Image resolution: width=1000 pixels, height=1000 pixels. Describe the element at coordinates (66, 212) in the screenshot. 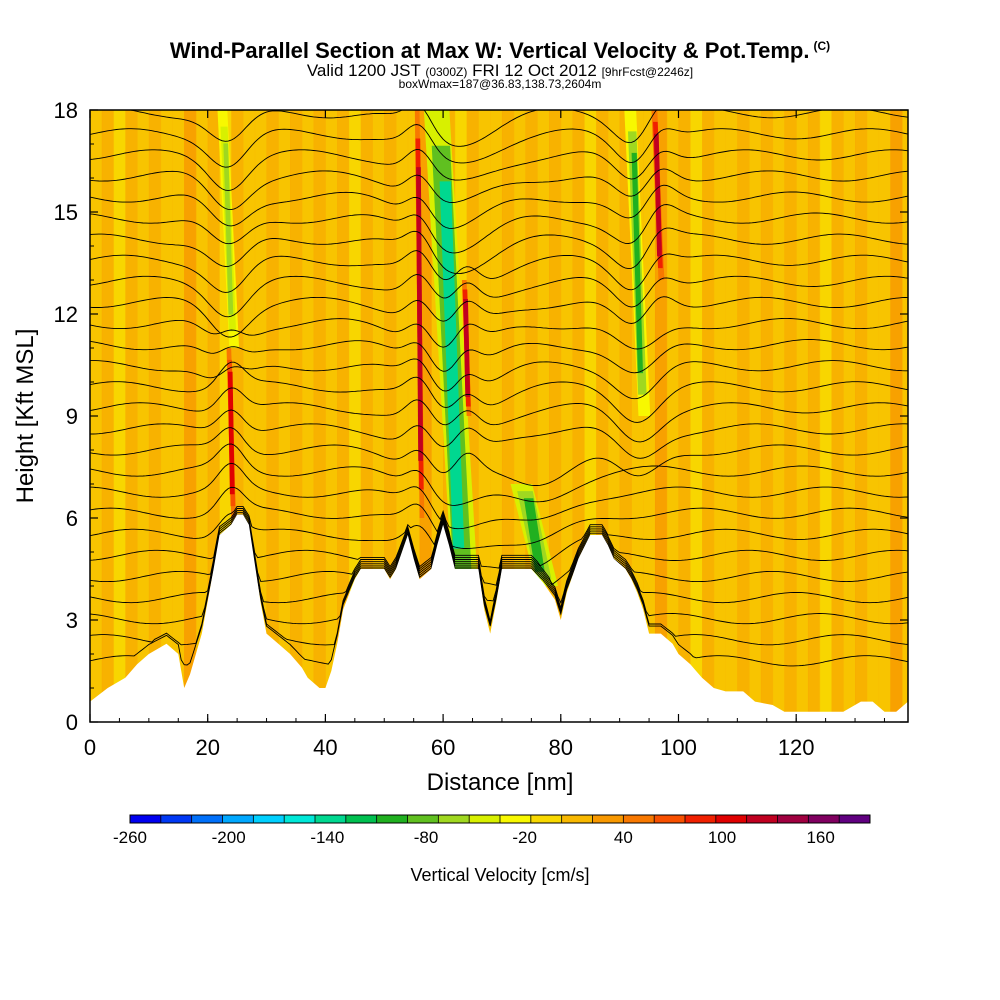

I see `y-tick-label: 15` at that location.